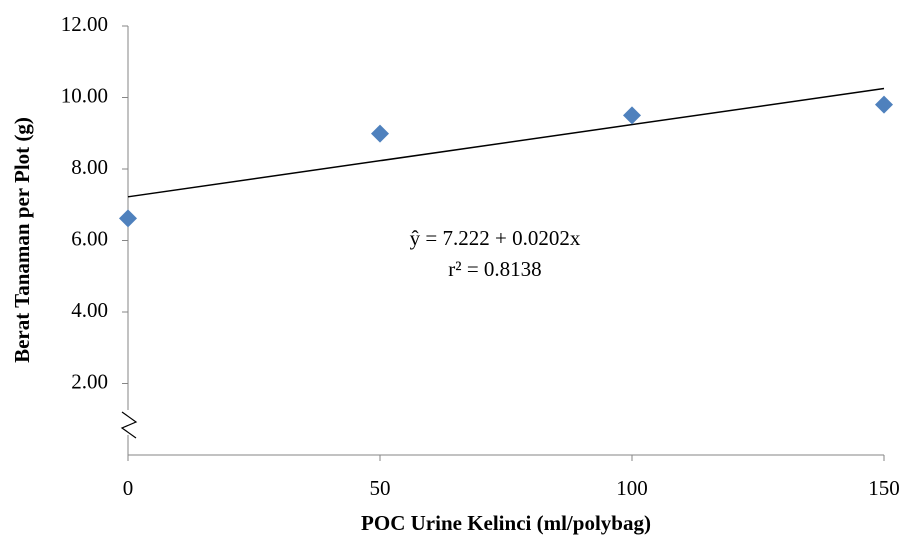 This screenshot has height=539, width=909. What do you see at coordinates (89, 381) in the screenshot?
I see `y-tick-label: 2.00` at bounding box center [89, 381].